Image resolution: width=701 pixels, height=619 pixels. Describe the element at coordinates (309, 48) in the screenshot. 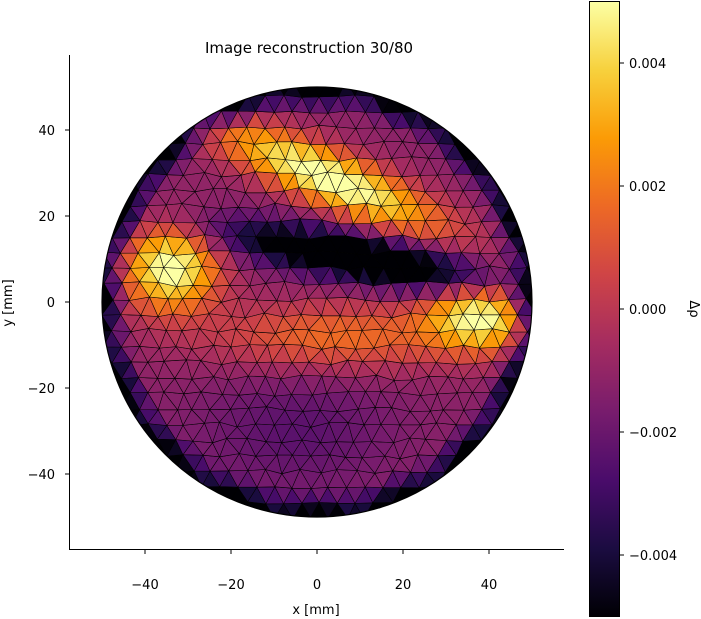

I see `chart-title: Image reconstruction 30/80` at that location.